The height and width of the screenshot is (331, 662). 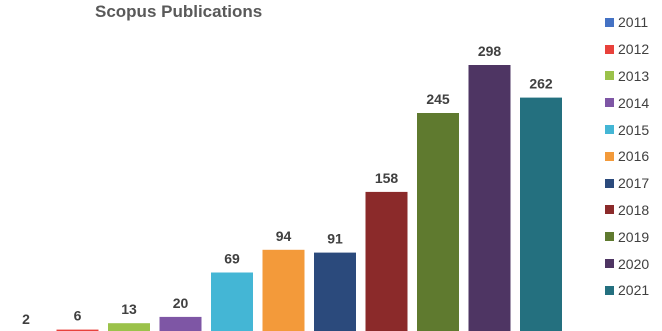 What do you see at coordinates (541, 84) in the screenshot?
I see `data-label-2021: 262` at bounding box center [541, 84].